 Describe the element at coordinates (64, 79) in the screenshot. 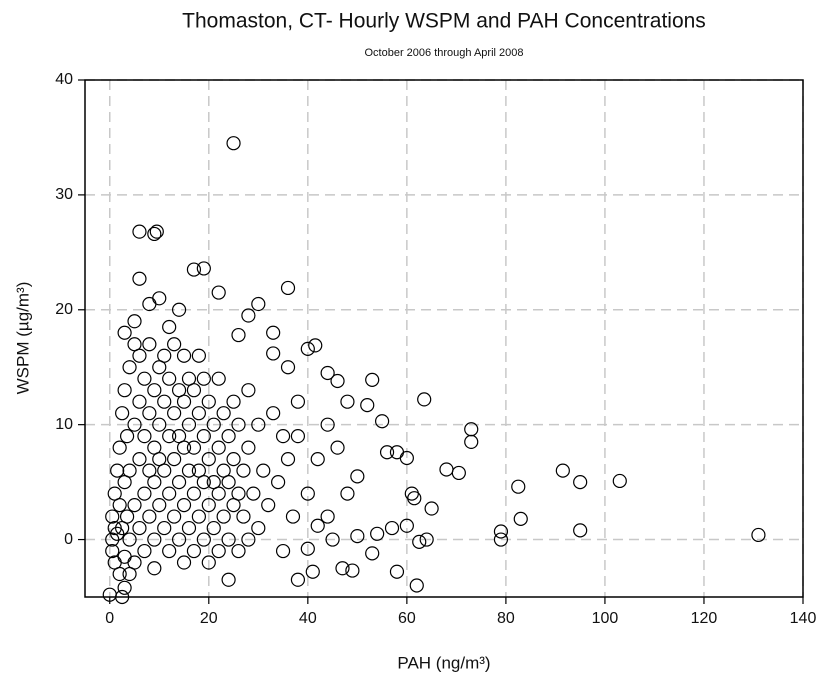

I see `y-tick-label: 40` at that location.